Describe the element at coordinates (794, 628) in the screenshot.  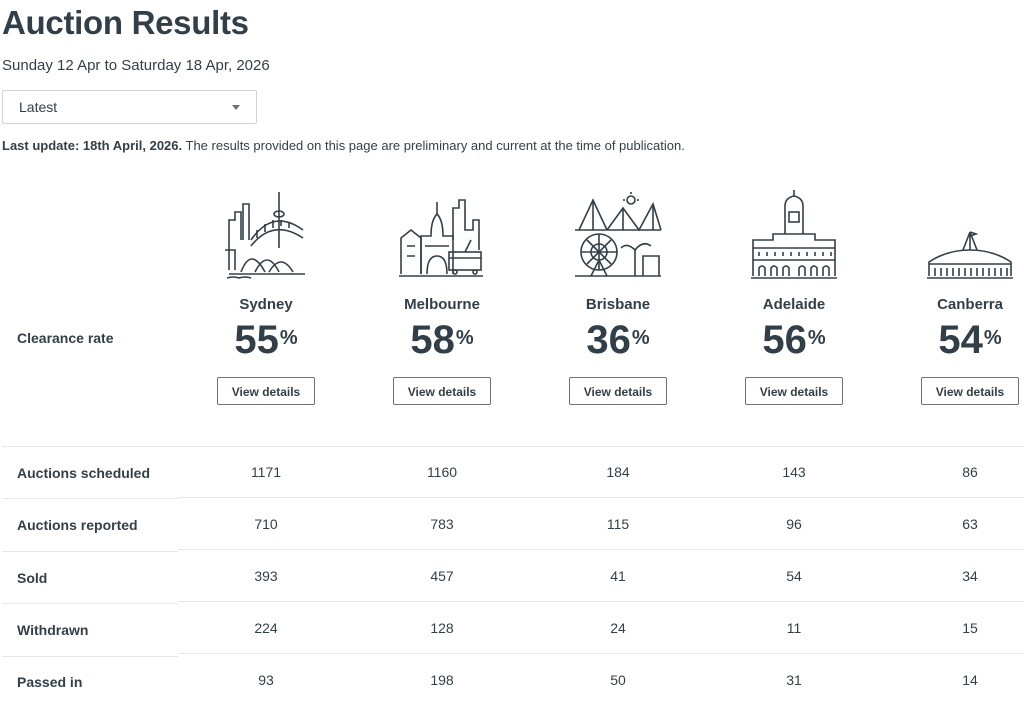
I see `table-cell: 11` at that location.